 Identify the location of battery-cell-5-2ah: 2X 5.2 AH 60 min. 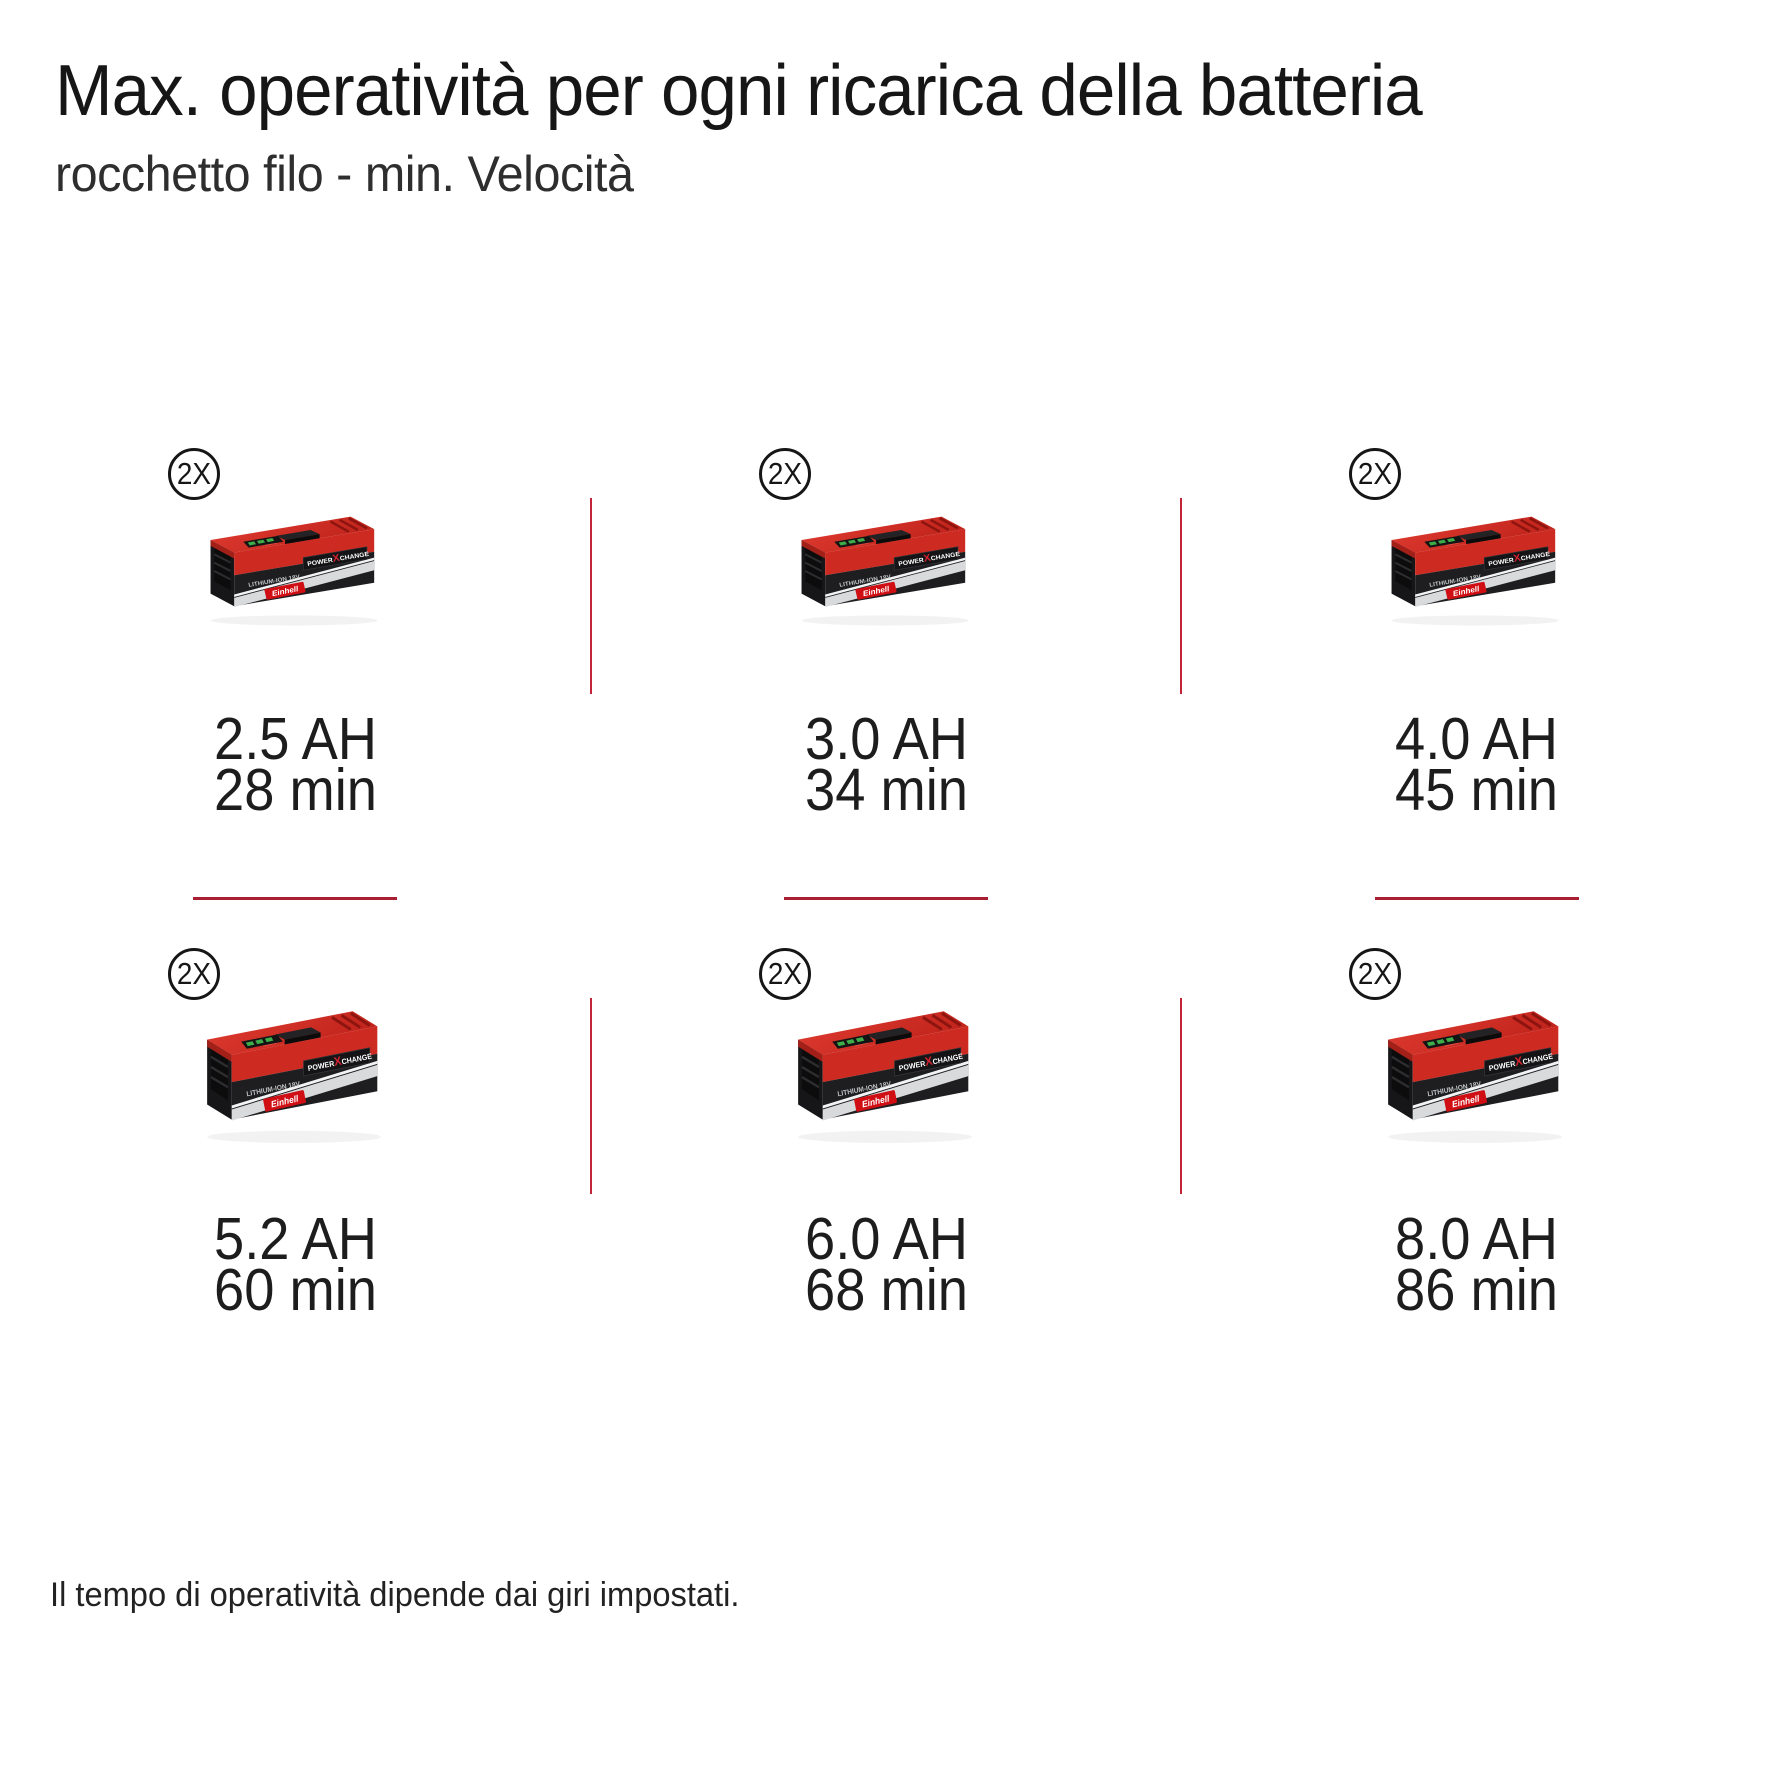
(295, 1180).